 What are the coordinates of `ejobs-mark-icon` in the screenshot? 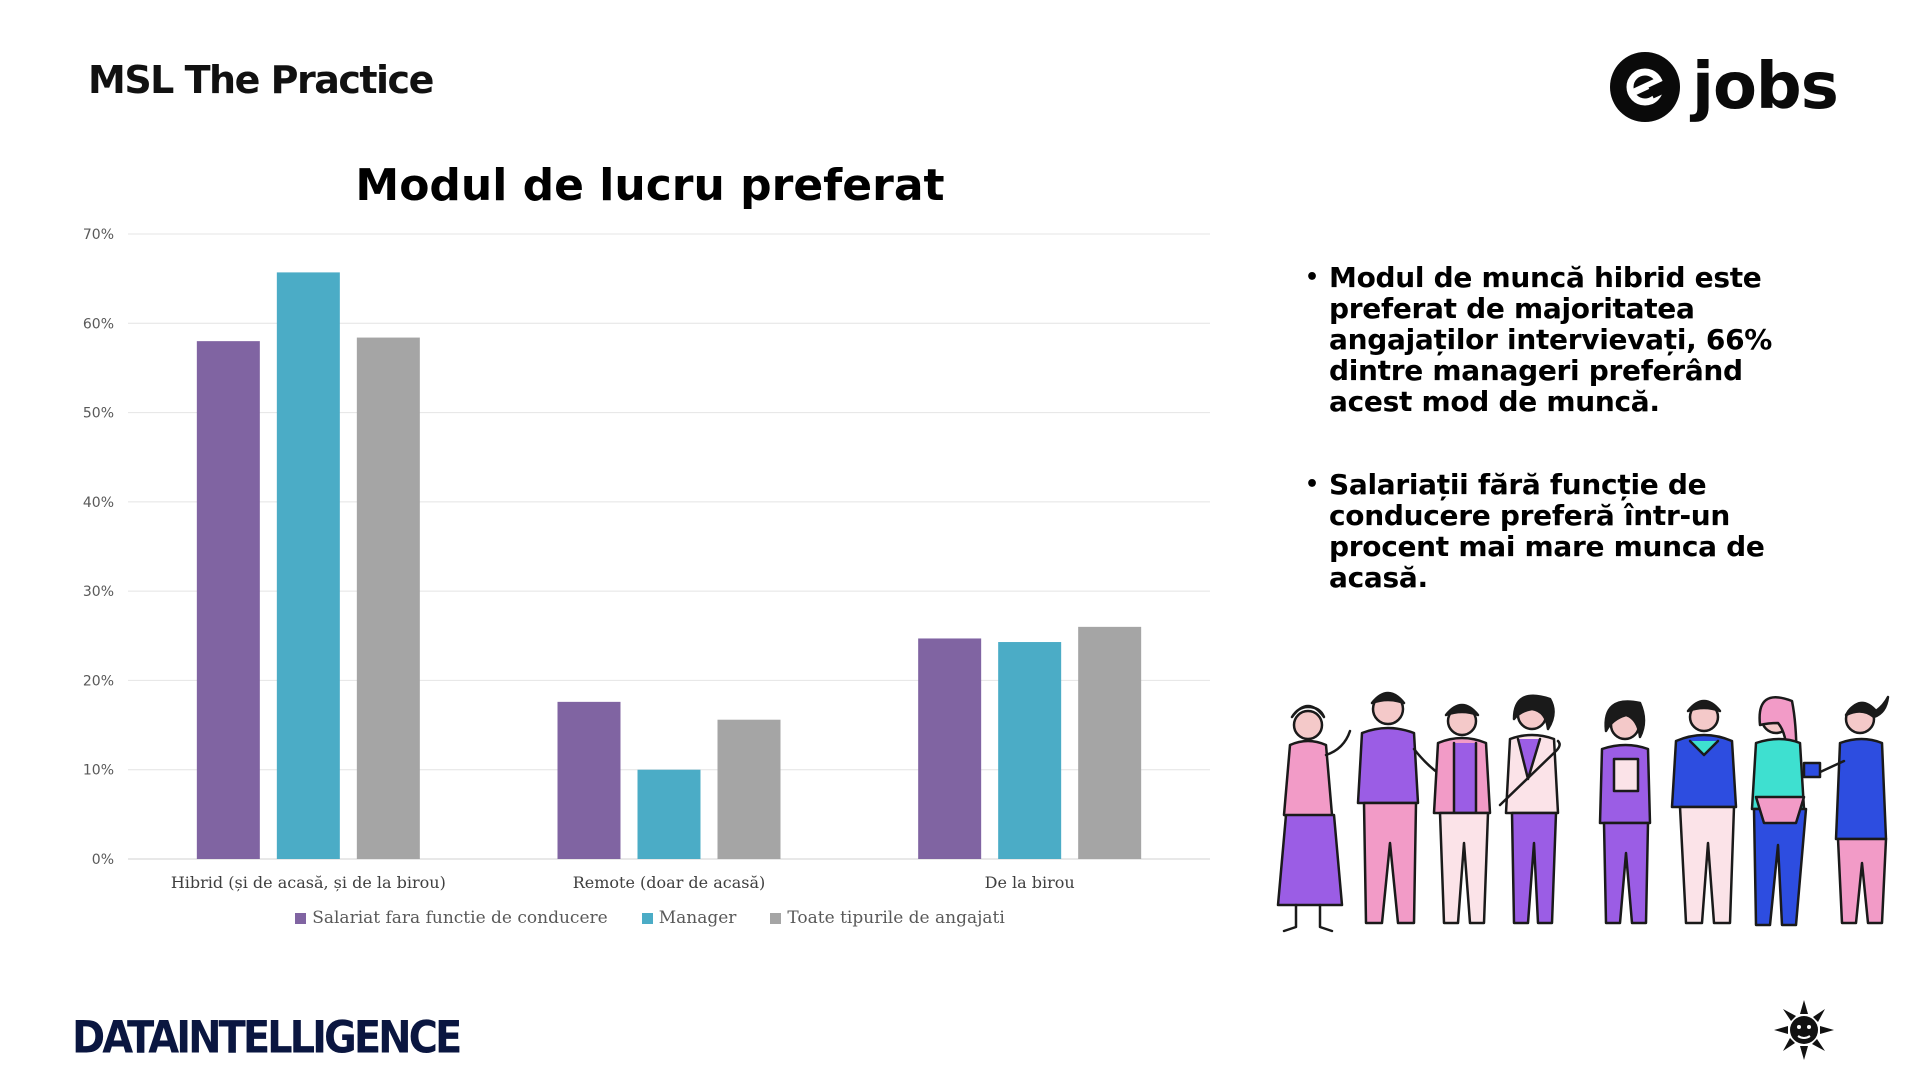 It's located at (1645, 87).